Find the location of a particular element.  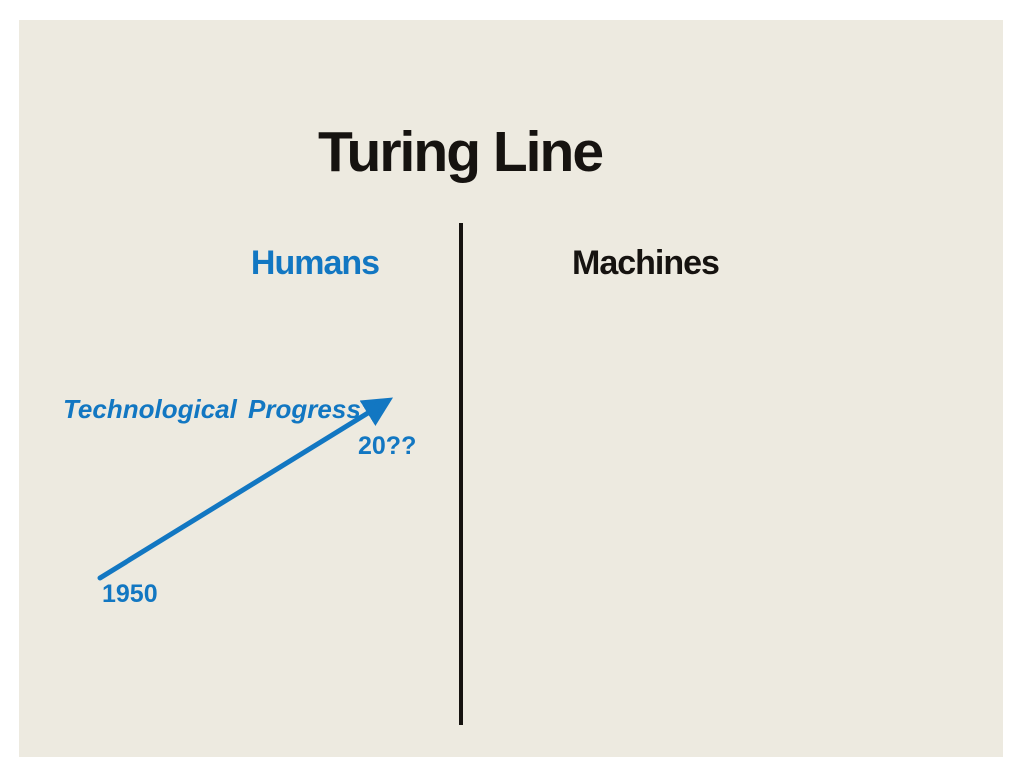

arrow-caption: Technological Progress ? is located at coordinates (225, 409).